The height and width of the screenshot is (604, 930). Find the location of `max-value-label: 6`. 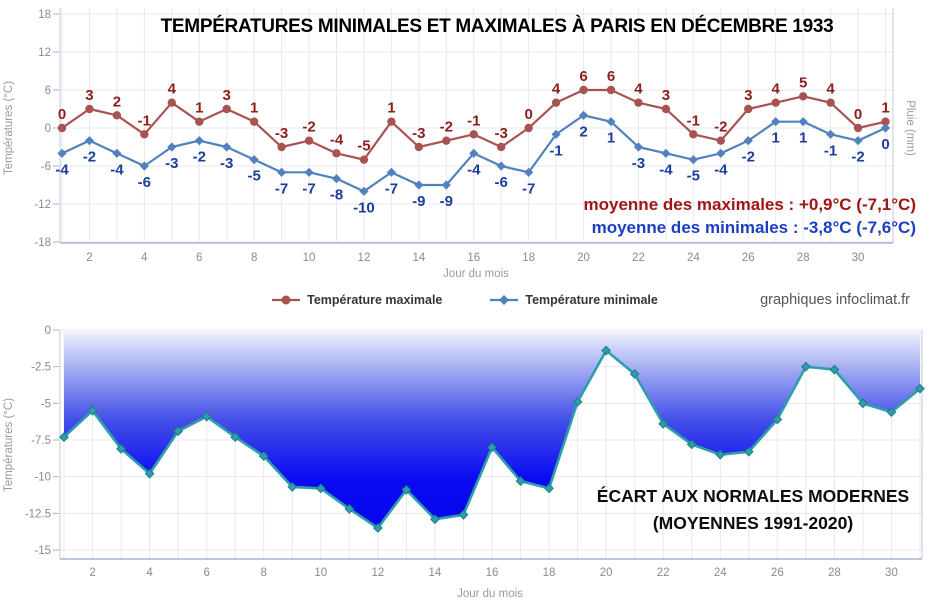

max-value-label: 6 is located at coordinates (611, 76).